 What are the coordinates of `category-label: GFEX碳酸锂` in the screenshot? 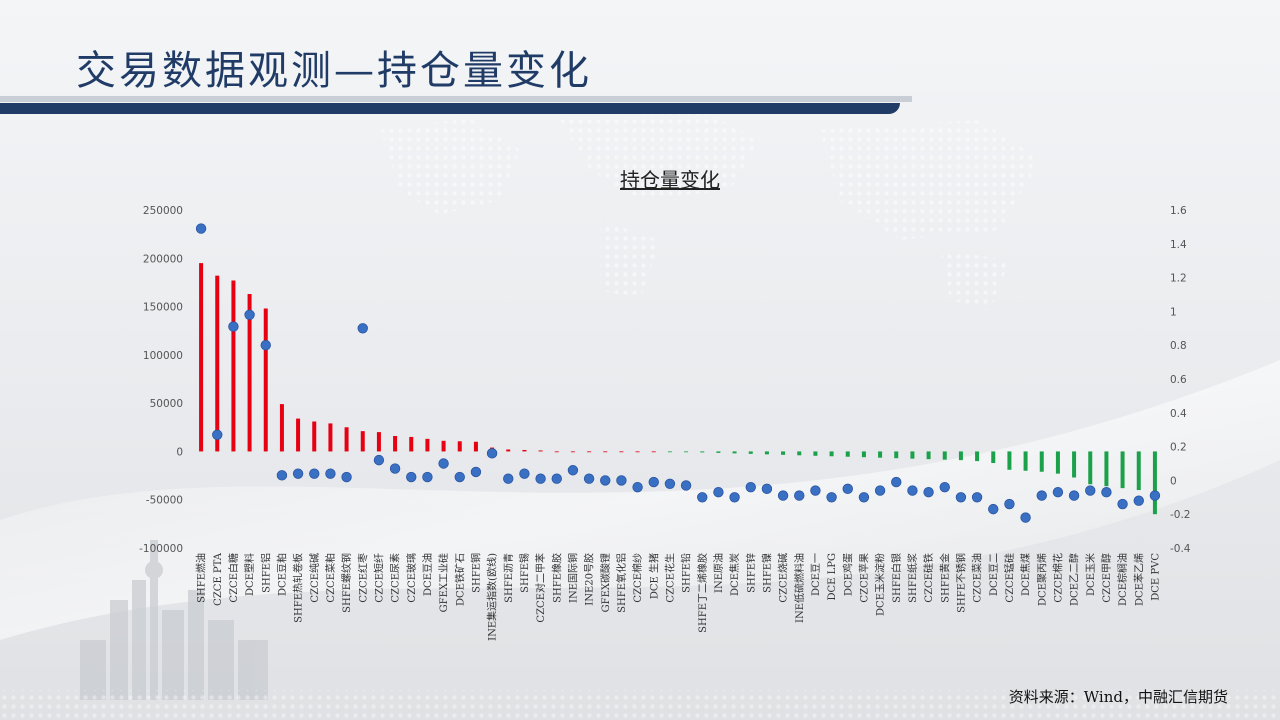 It's located at (605, 582).